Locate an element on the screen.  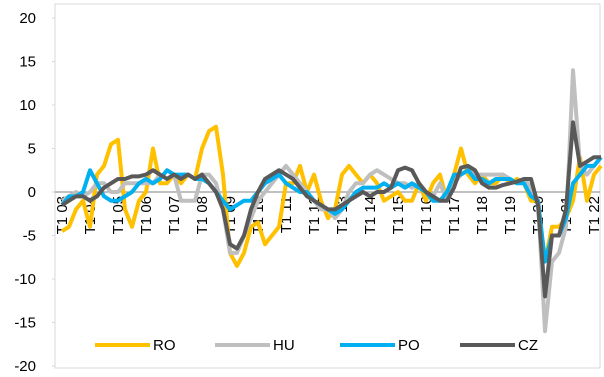
x-tick-label: T1 15 is located at coordinates (398, 215).